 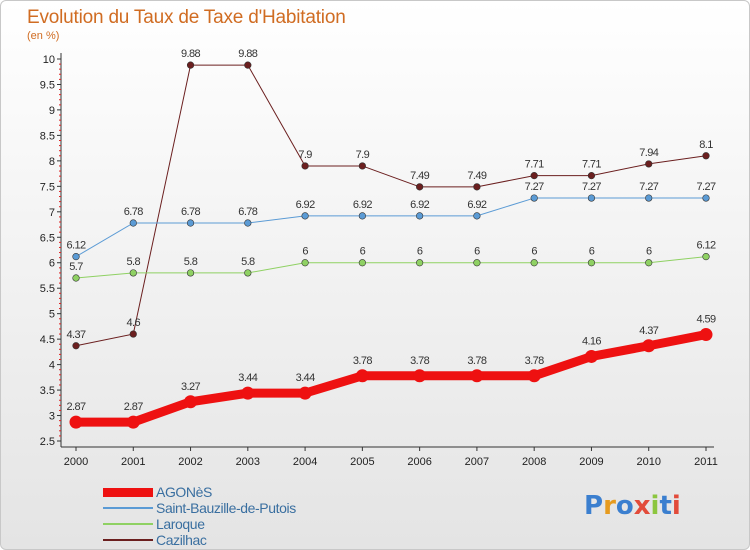 I want to click on x-tick-label: 2010, so click(x=648, y=462).